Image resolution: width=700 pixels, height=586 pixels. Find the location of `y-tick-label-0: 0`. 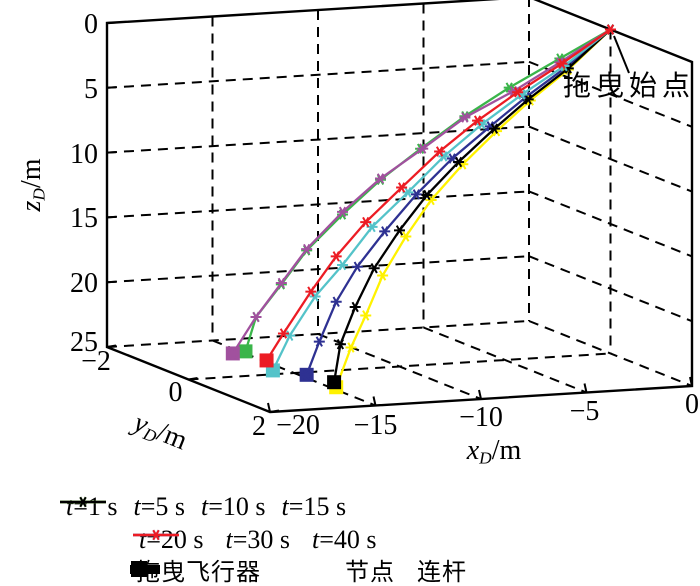

y-tick-label-0: 0 is located at coordinates (175, 392).